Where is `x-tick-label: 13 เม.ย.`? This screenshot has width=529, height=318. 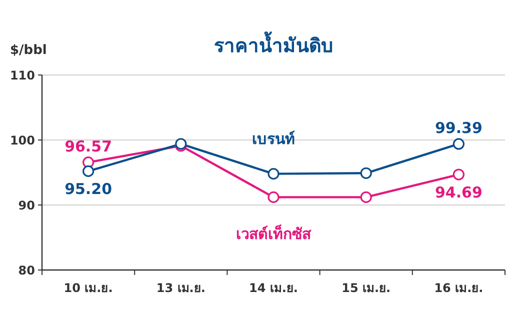 x-tick-label: 13 เม.ย. is located at coordinates (181, 288).